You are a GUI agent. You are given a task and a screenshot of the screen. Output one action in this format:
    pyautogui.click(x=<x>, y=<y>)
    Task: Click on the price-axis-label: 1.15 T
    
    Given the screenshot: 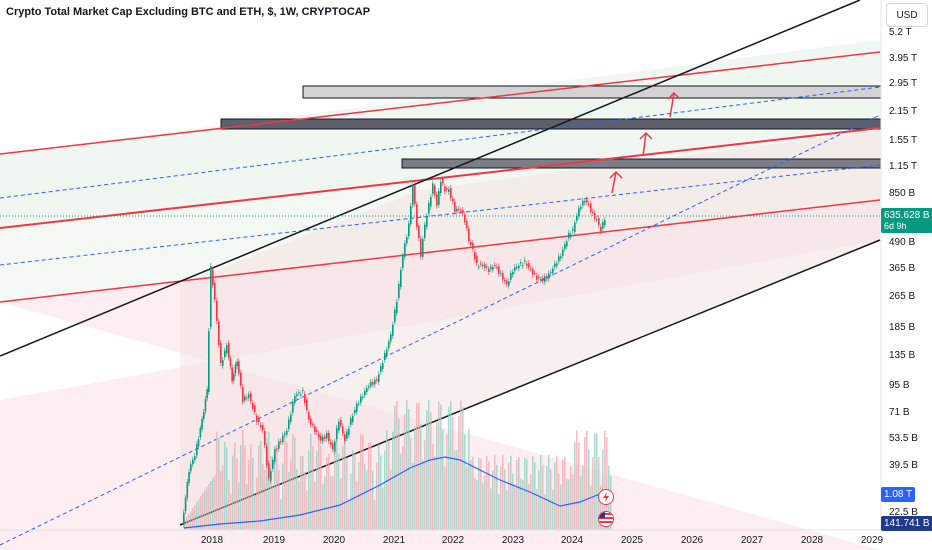 What is the action you would take?
    pyautogui.click(x=903, y=166)
    